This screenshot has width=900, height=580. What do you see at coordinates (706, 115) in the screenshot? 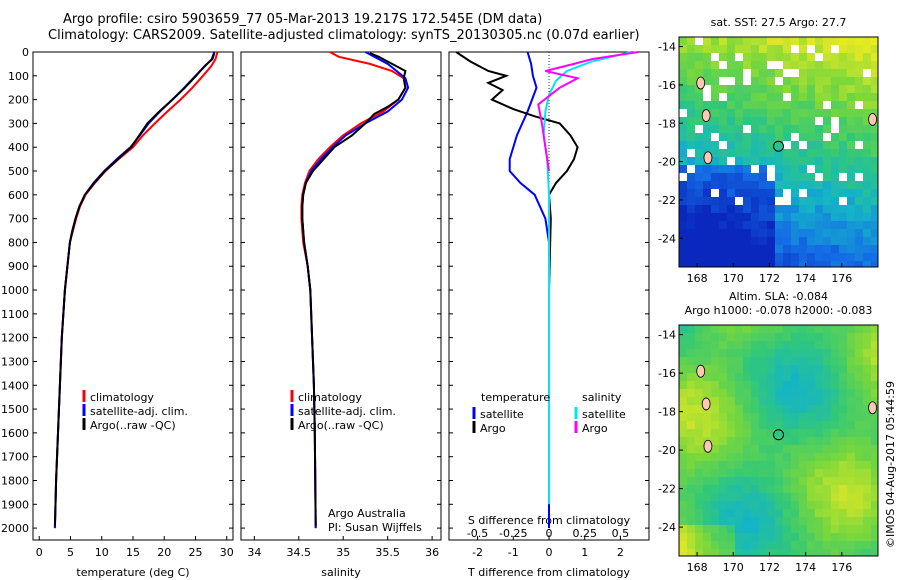
I see `island-outline` at bounding box center [706, 115].